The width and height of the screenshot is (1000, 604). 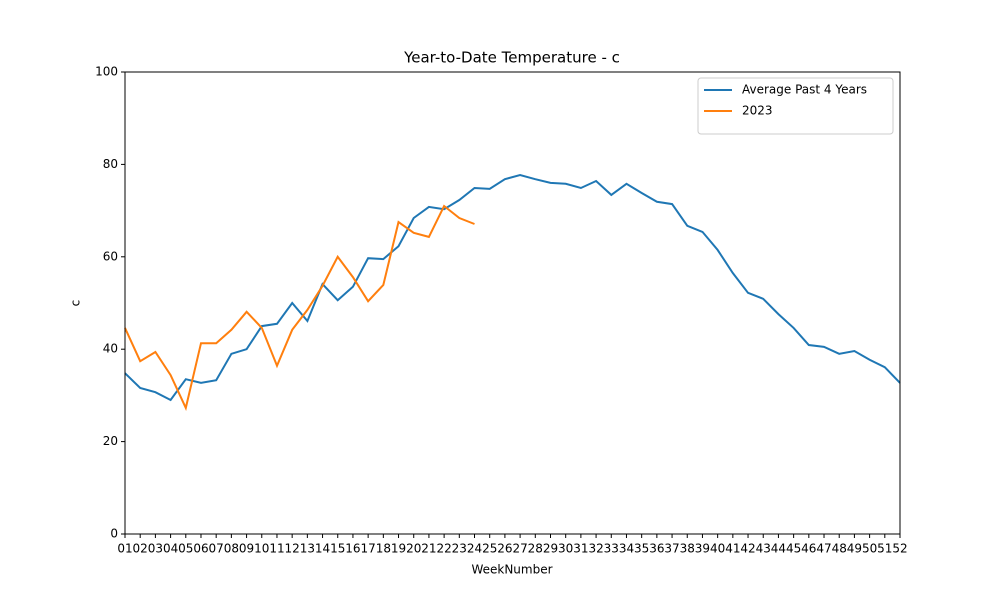 I want to click on x-tick-label: 46, so click(x=808, y=549).